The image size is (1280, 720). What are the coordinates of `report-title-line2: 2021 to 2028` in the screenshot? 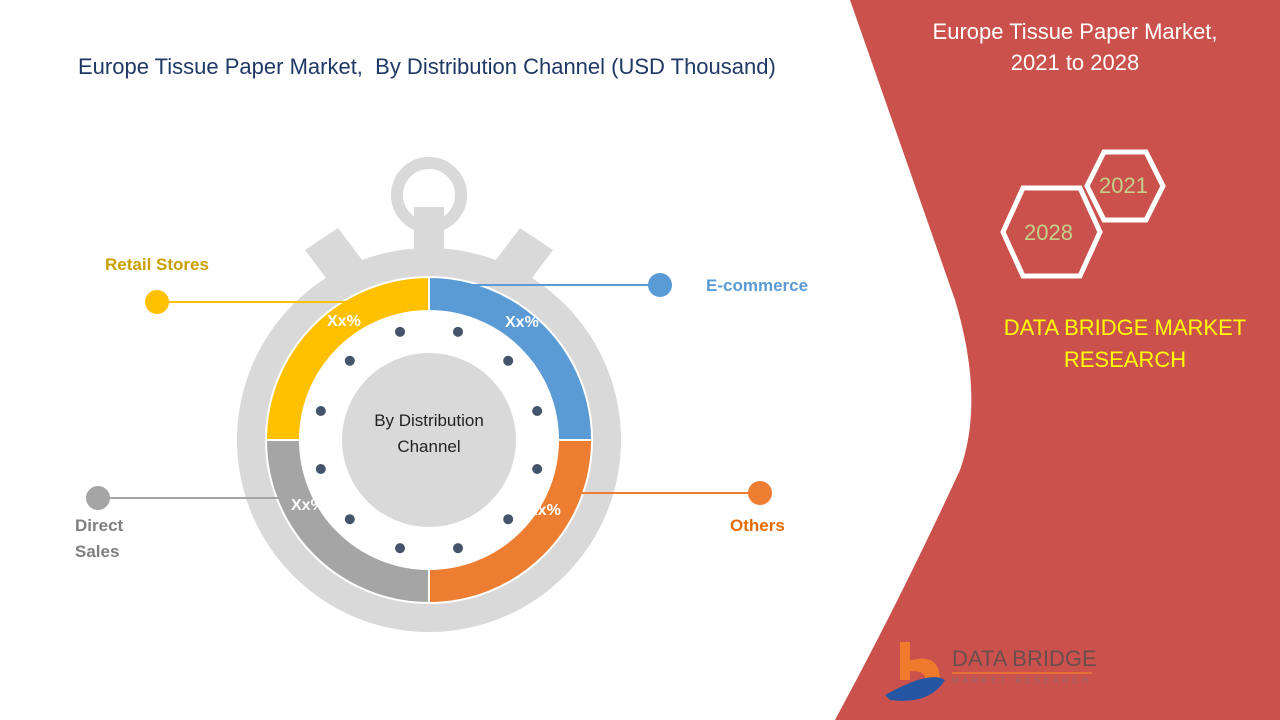 It's located at (1075, 62).